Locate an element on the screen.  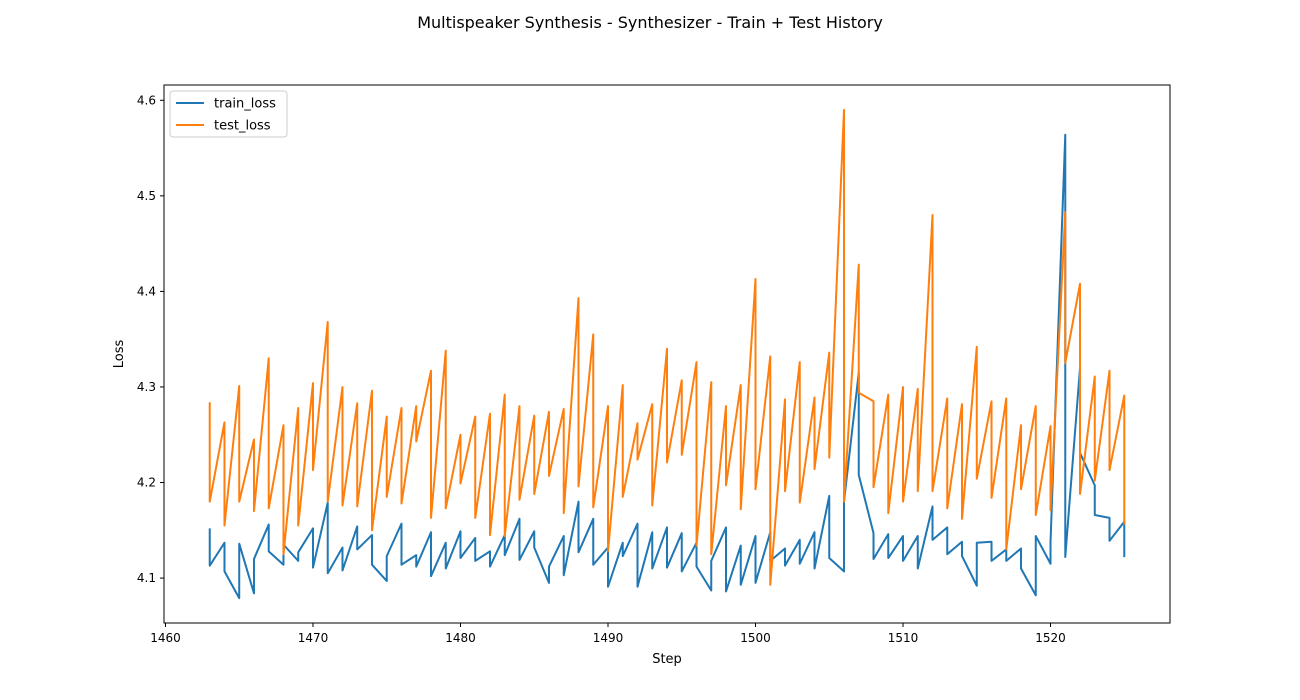
x-axis: 1460 1470 1480 1490 1500 1510 1520 is located at coordinates (608, 634).